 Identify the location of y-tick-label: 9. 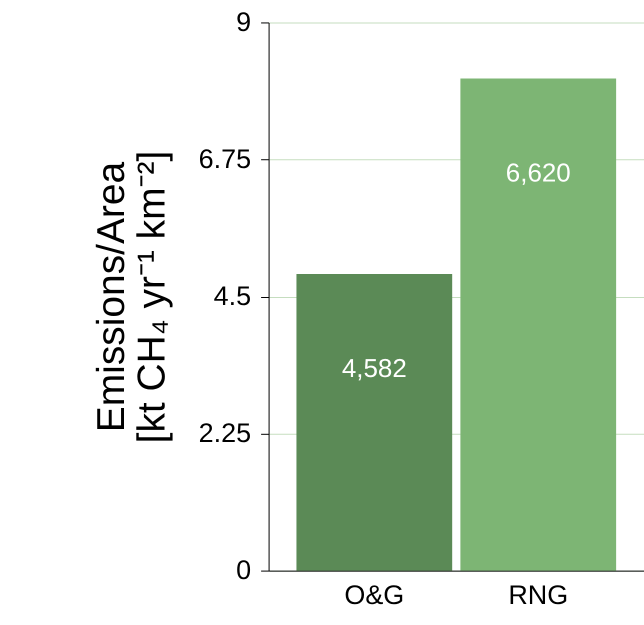
(244, 21).